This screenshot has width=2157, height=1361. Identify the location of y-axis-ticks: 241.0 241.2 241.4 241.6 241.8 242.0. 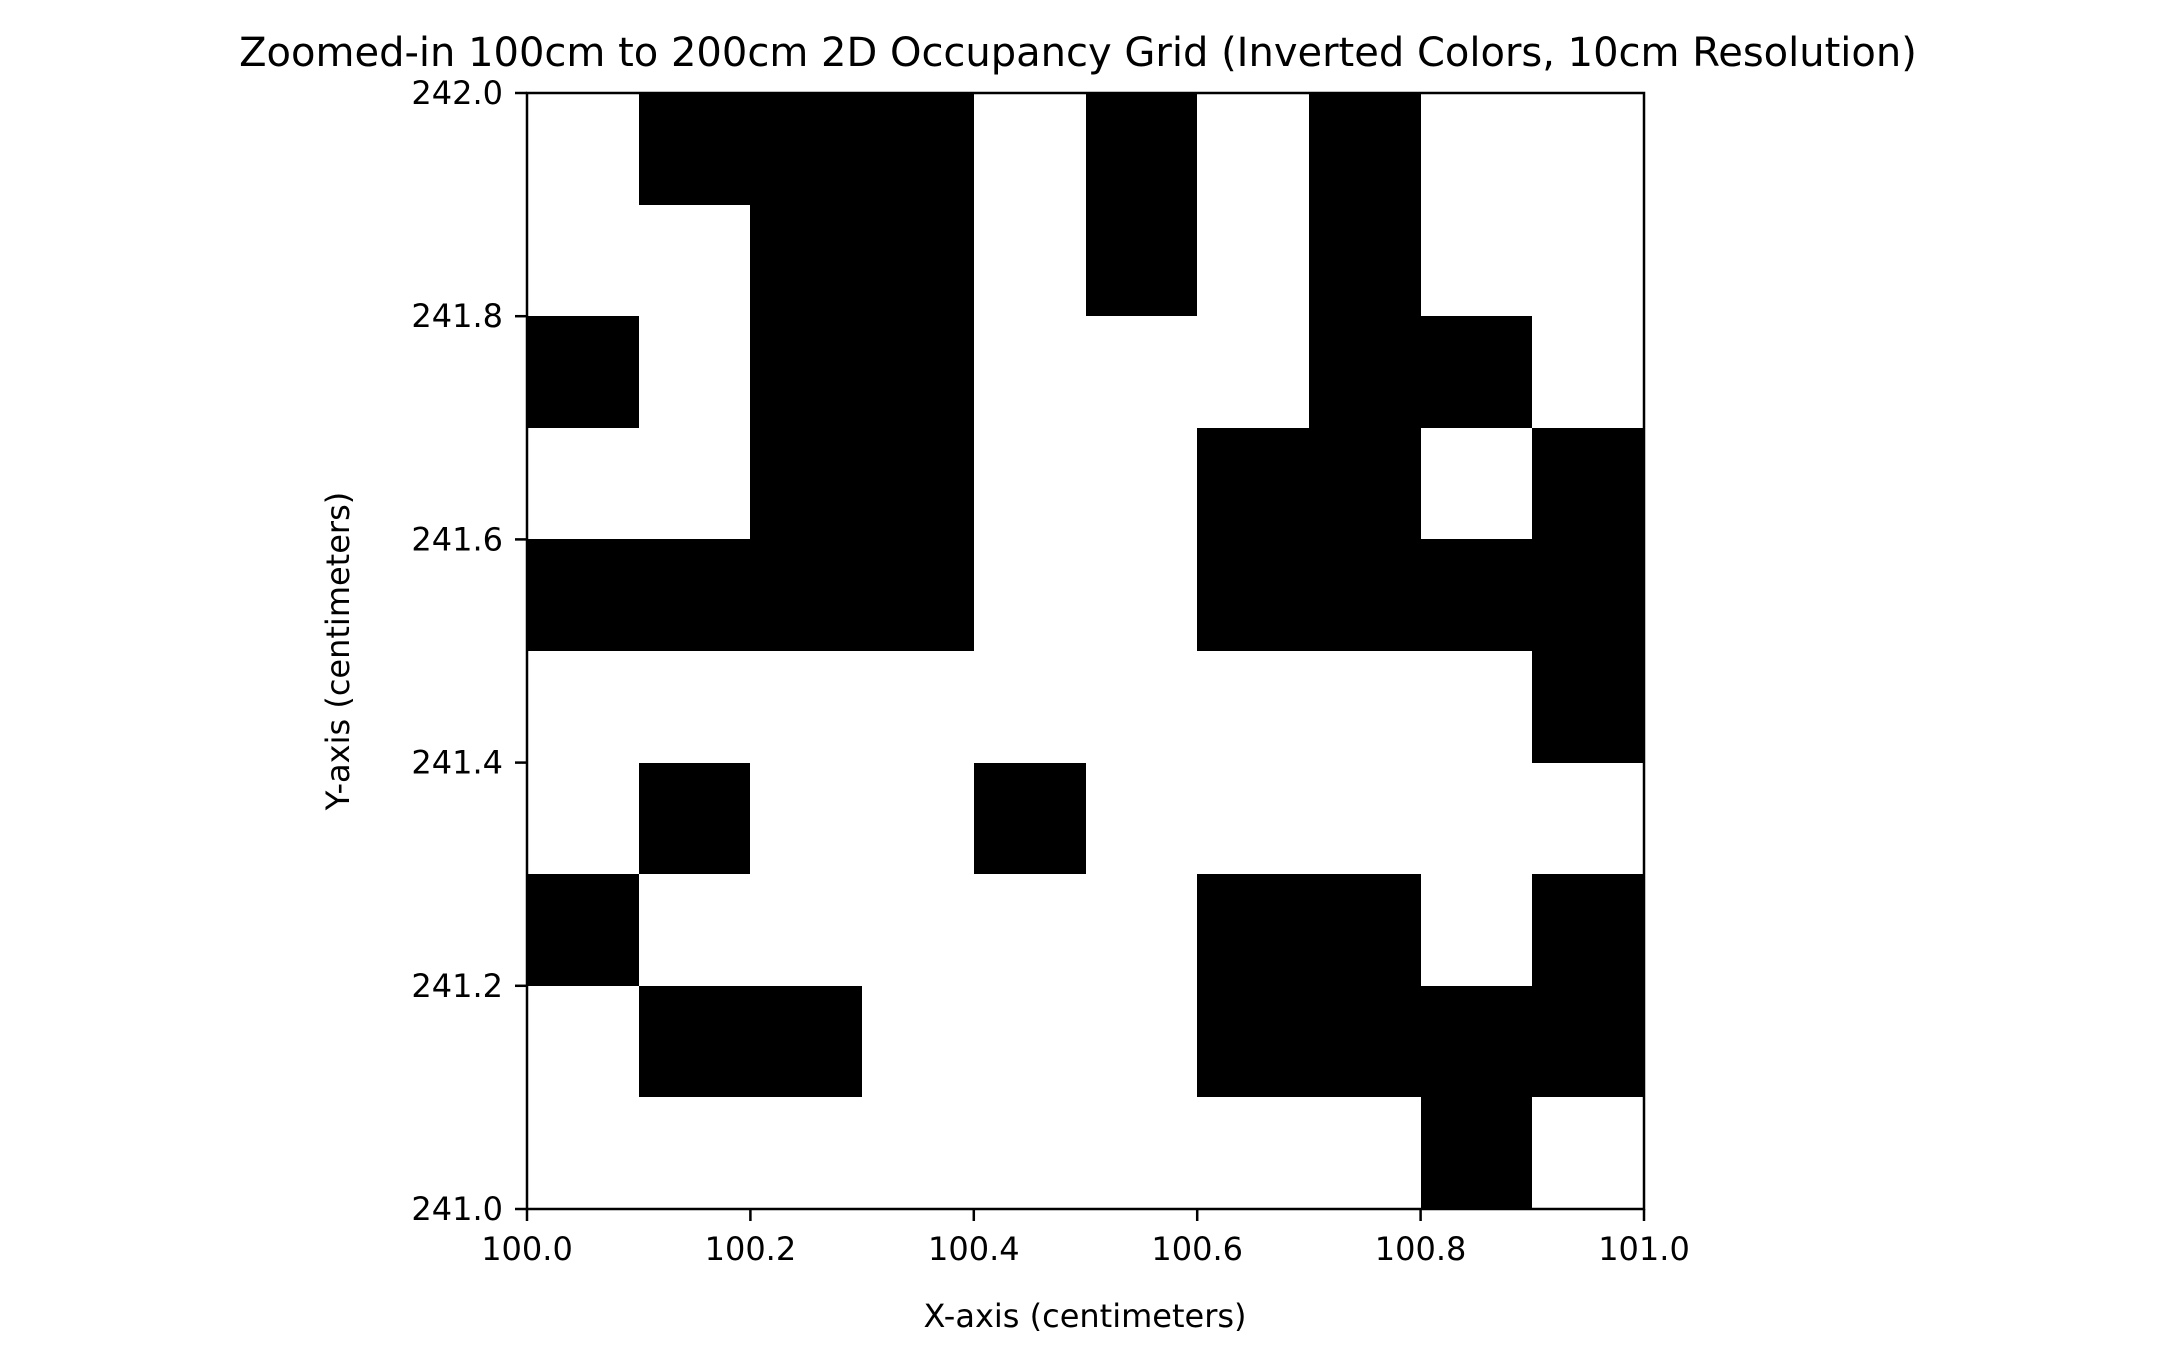
(469, 651).